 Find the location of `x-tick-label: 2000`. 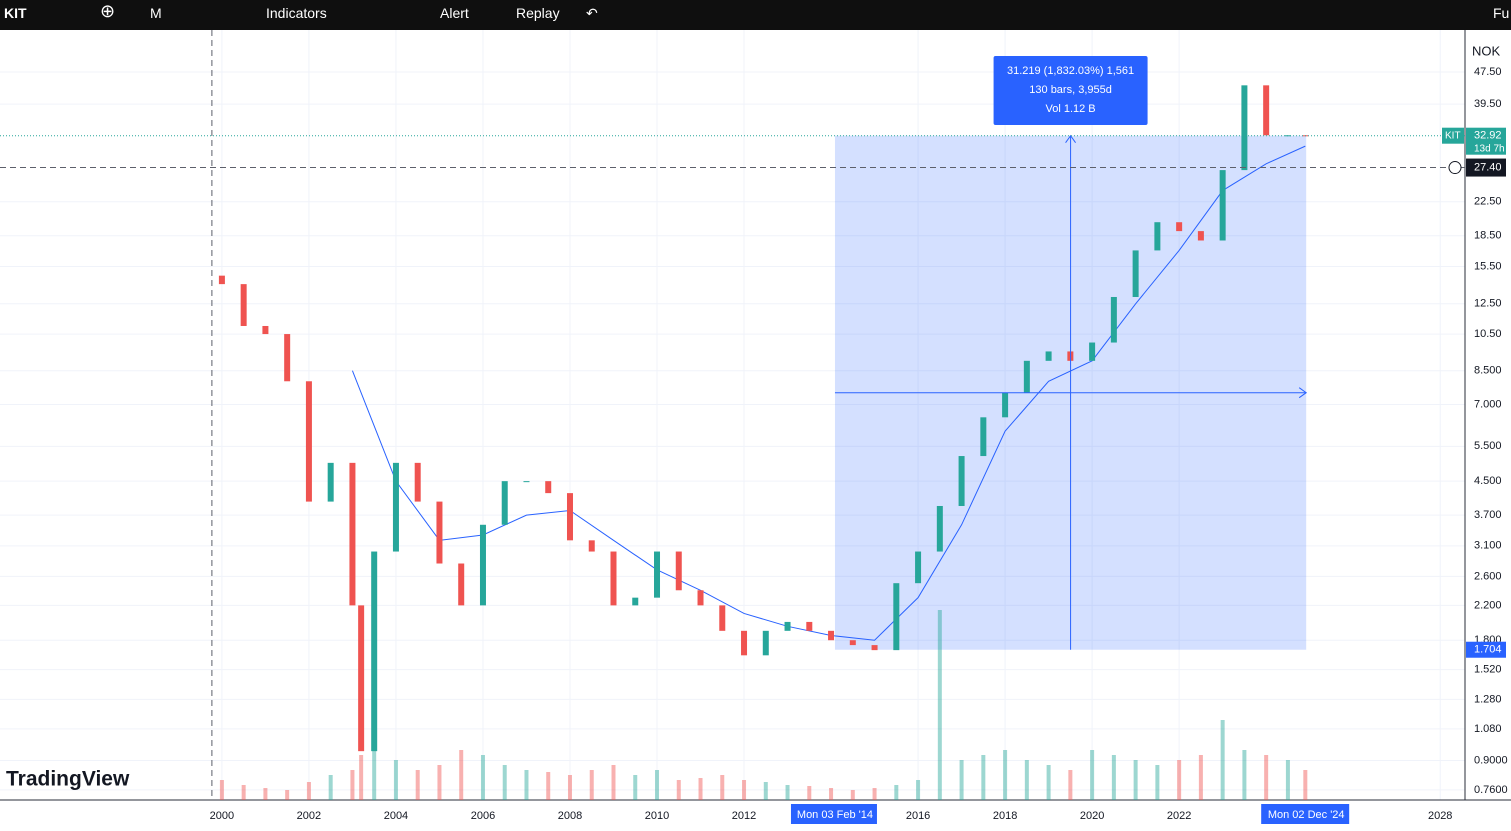

x-tick-label: 2000 is located at coordinates (222, 816).